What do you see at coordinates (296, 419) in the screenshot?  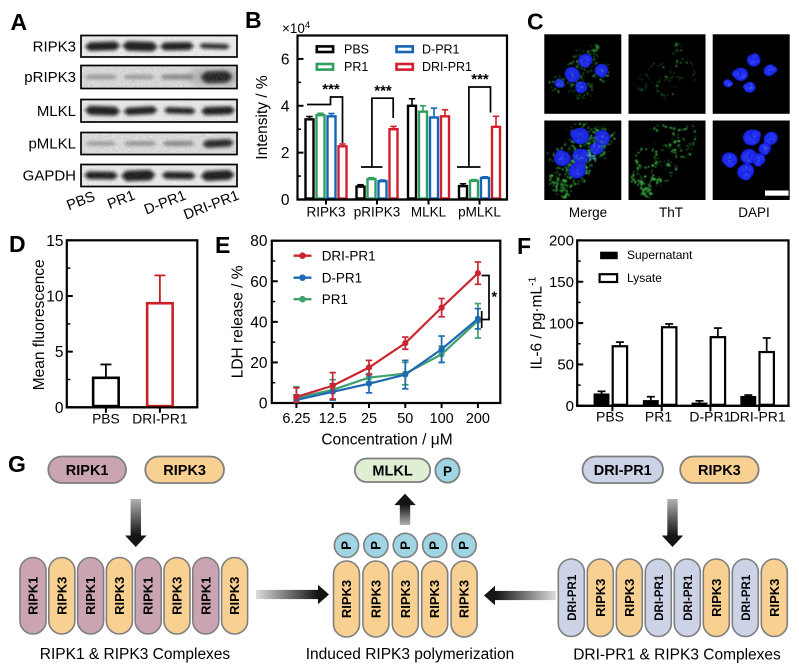 I see `svg-text: 6.25` at bounding box center [296, 419].